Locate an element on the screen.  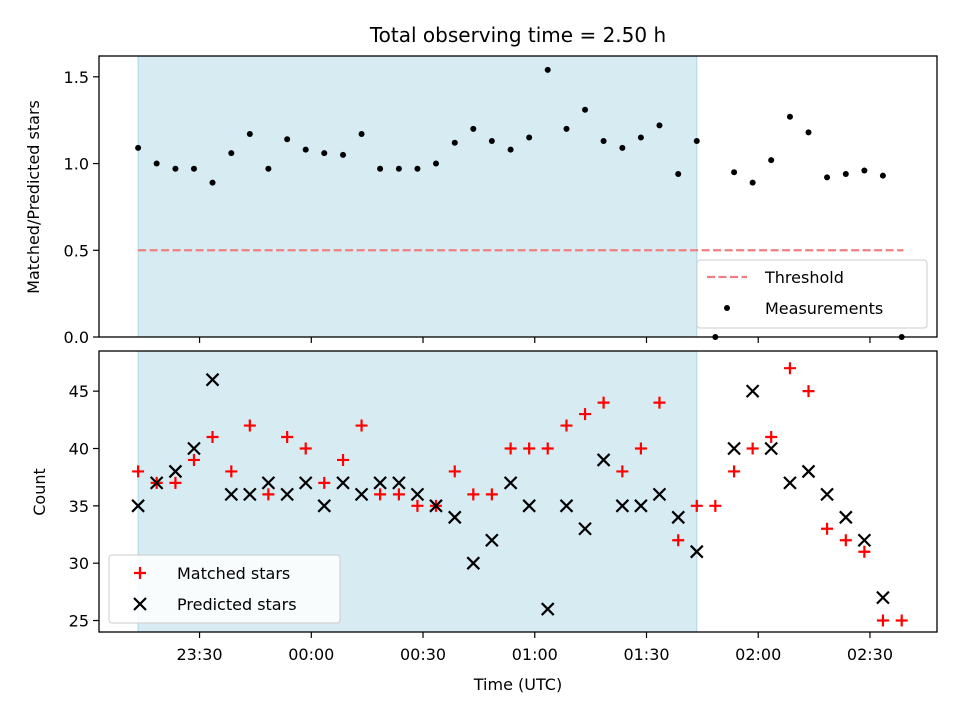
legend-predicted-swatch is located at coordinates (140, 604).